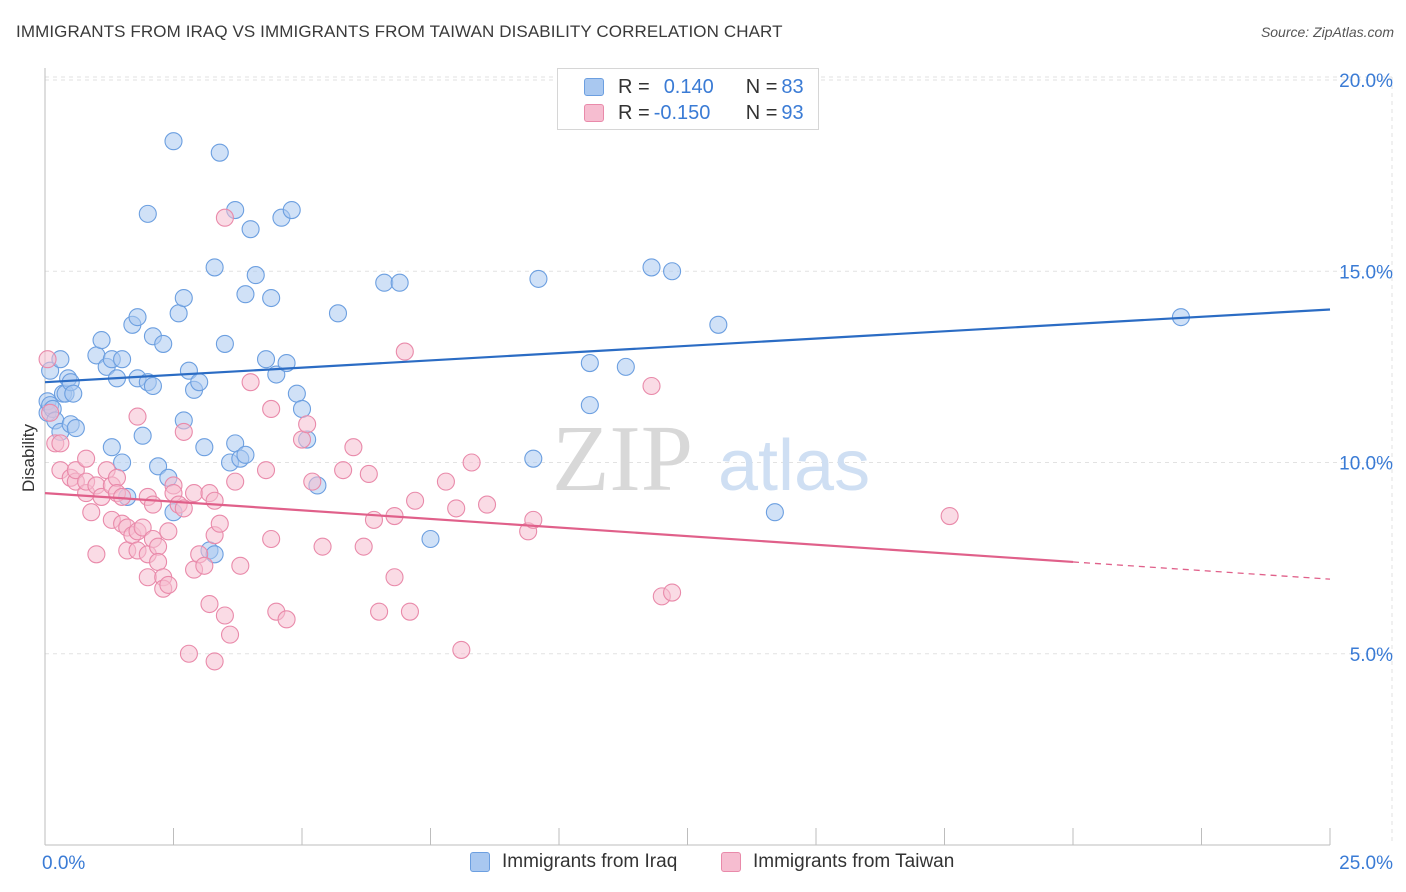 The image size is (1406, 892). Describe the element at coordinates (63, 863) in the screenshot. I see `x-tick-label-min: 0.0%` at that location.